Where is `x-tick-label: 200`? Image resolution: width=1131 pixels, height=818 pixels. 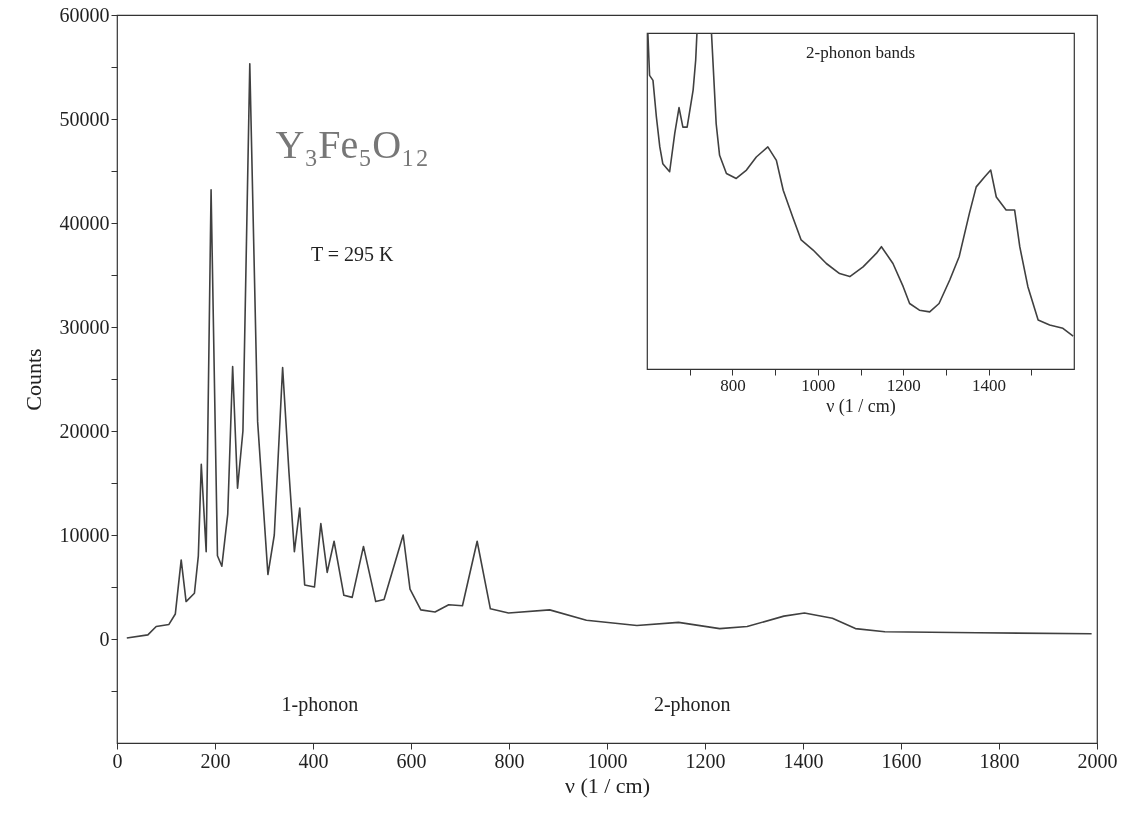 x-tick-label: 200 is located at coordinates (215, 760).